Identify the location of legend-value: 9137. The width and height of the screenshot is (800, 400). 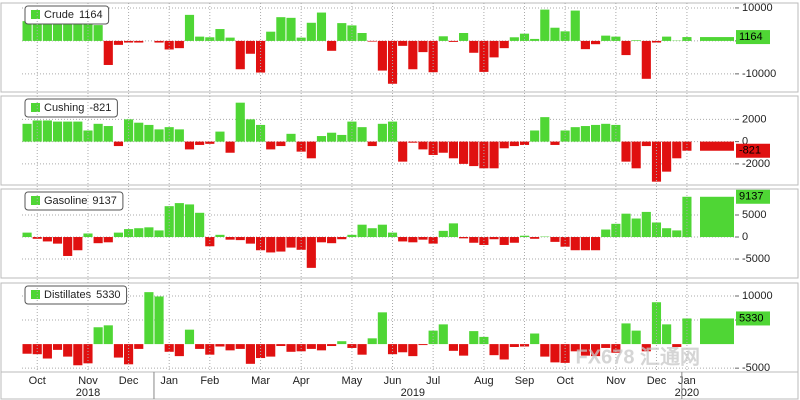
(104, 201).